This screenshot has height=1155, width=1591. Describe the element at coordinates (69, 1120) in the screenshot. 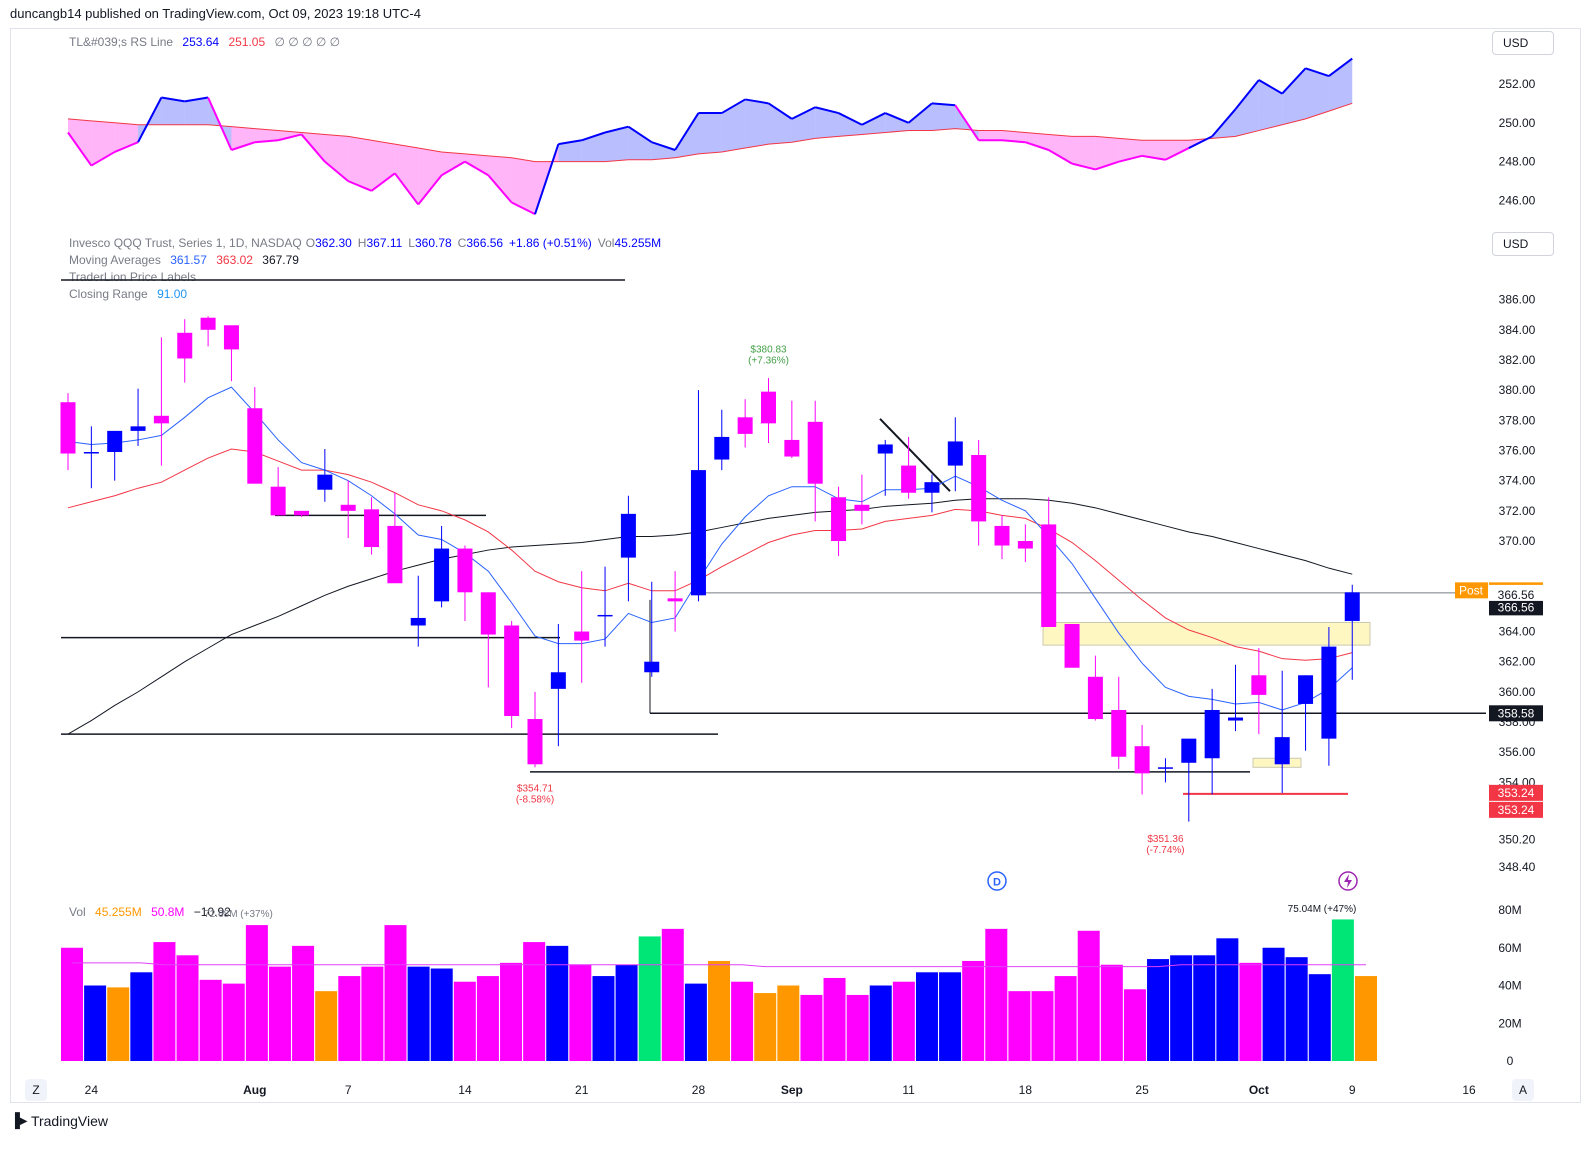

I see `footer-brand: TradingView` at that location.